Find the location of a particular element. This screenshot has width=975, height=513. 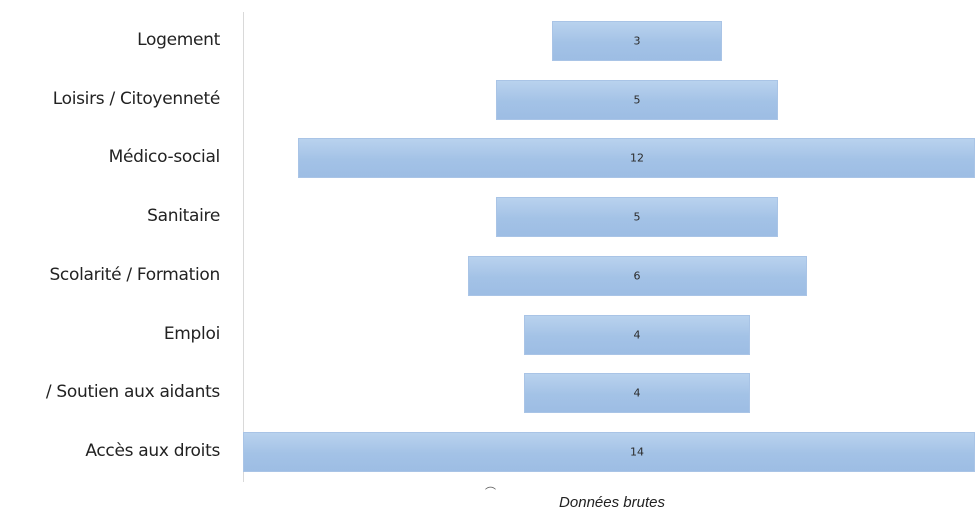

bar-value-label: 6 is located at coordinates (637, 276).